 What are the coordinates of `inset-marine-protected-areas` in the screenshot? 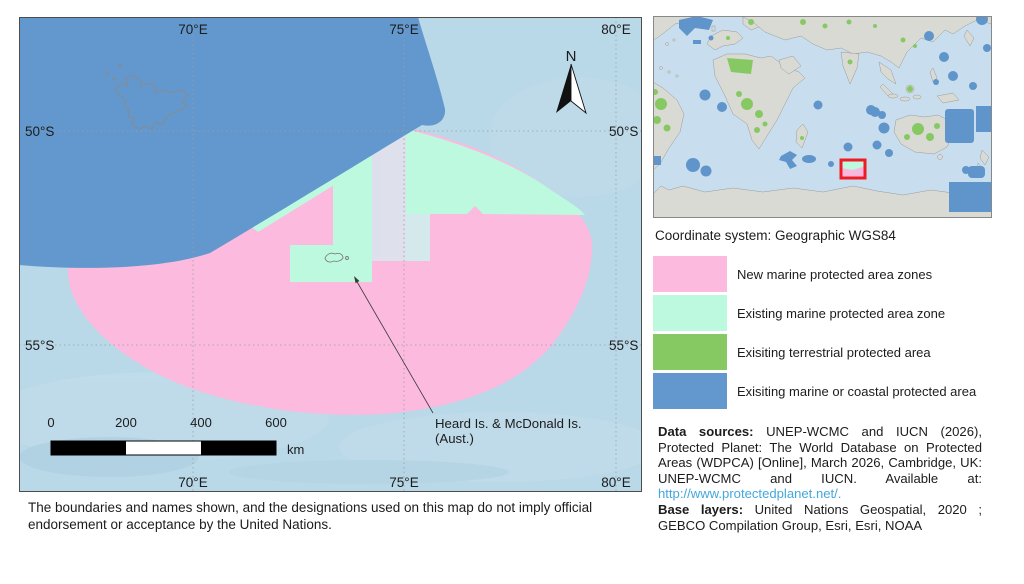 It's located at (822, 114).